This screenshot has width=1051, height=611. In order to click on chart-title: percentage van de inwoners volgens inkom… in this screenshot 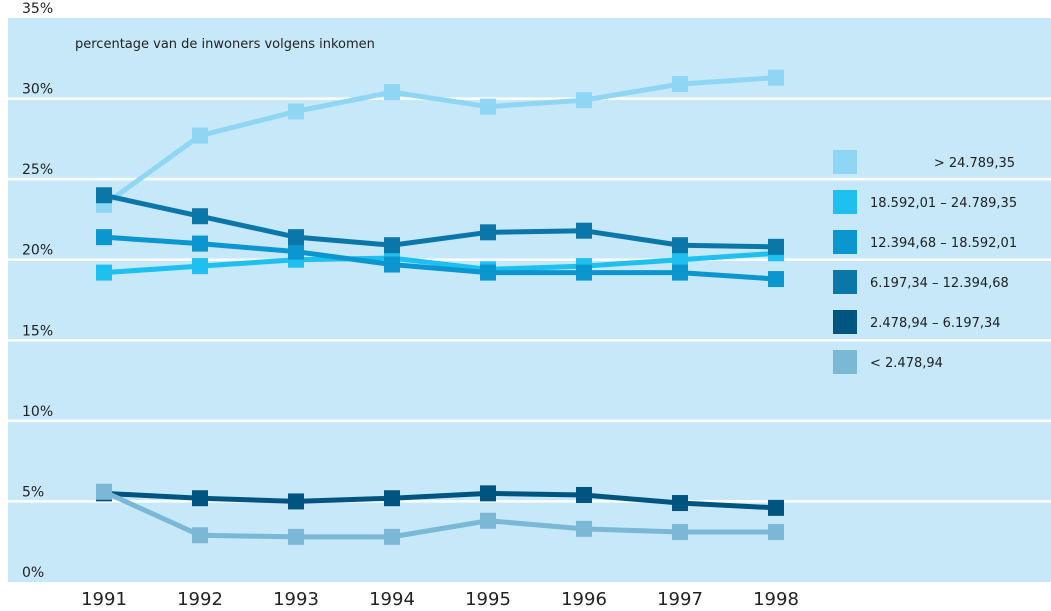, I will do `click(225, 44)`.